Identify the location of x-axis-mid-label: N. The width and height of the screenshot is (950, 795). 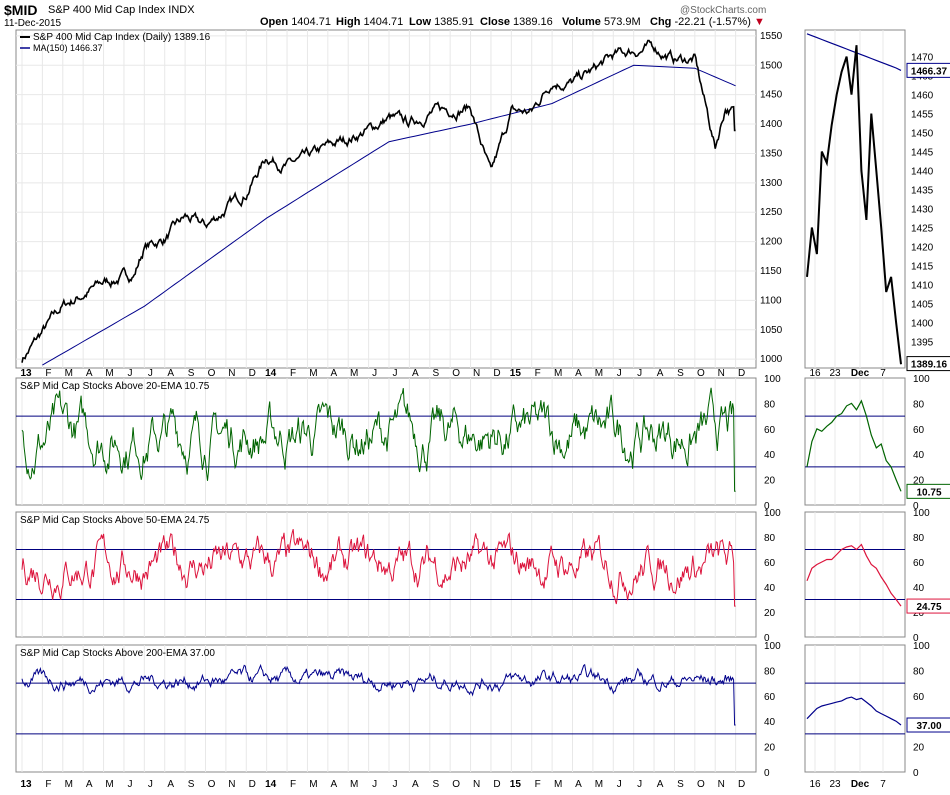
(476, 373).